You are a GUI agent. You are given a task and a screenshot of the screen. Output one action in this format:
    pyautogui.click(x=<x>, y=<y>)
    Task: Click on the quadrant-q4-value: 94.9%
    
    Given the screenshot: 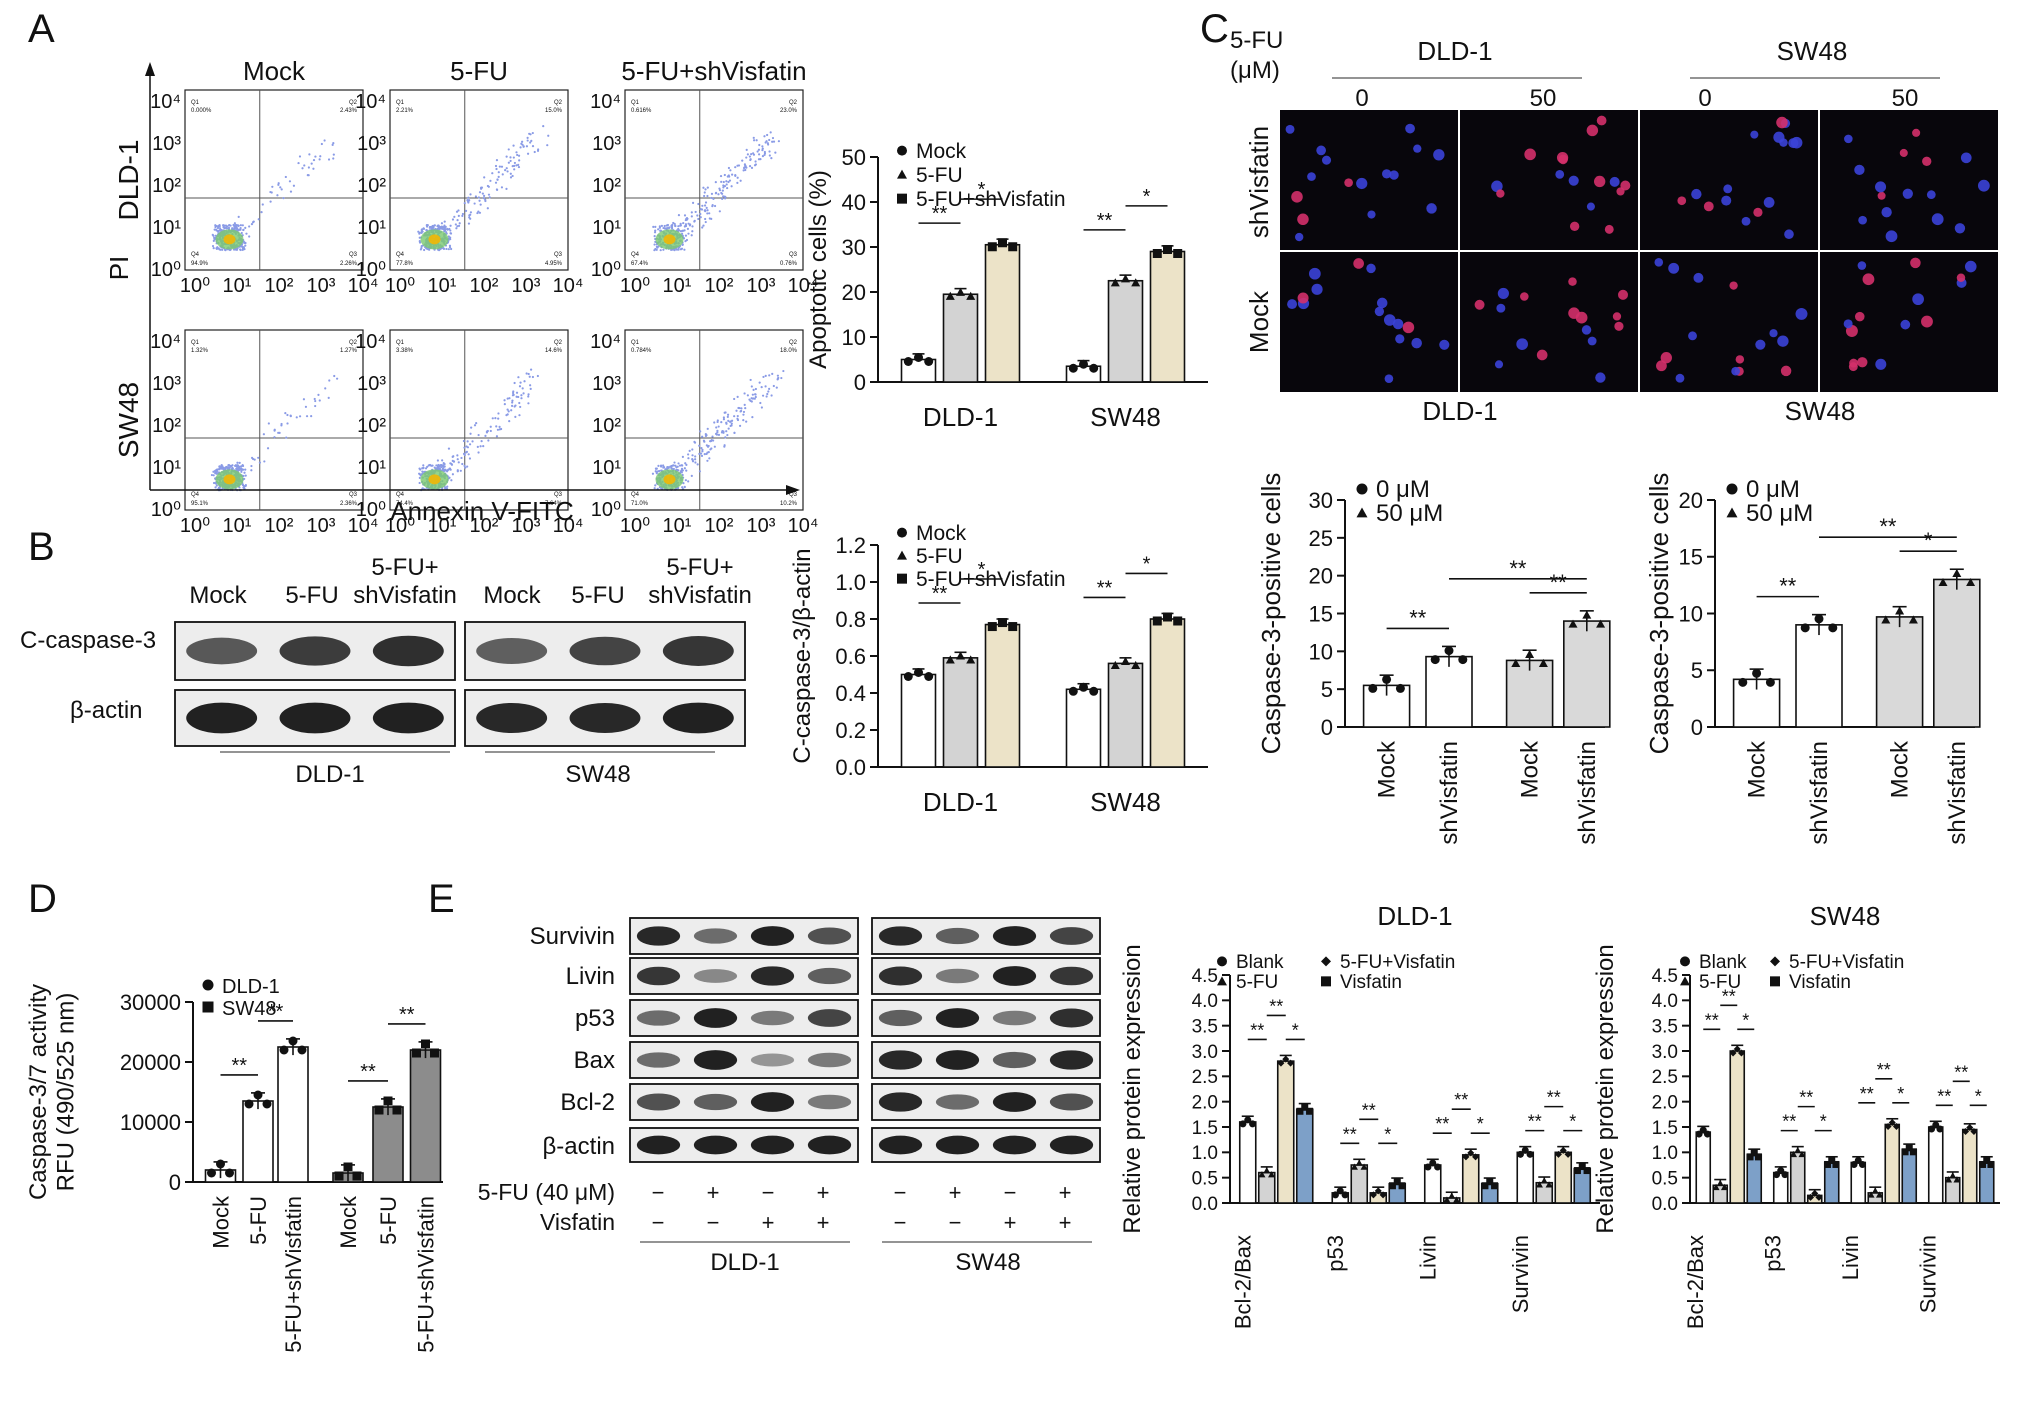 What is the action you would take?
    pyautogui.click(x=200, y=264)
    